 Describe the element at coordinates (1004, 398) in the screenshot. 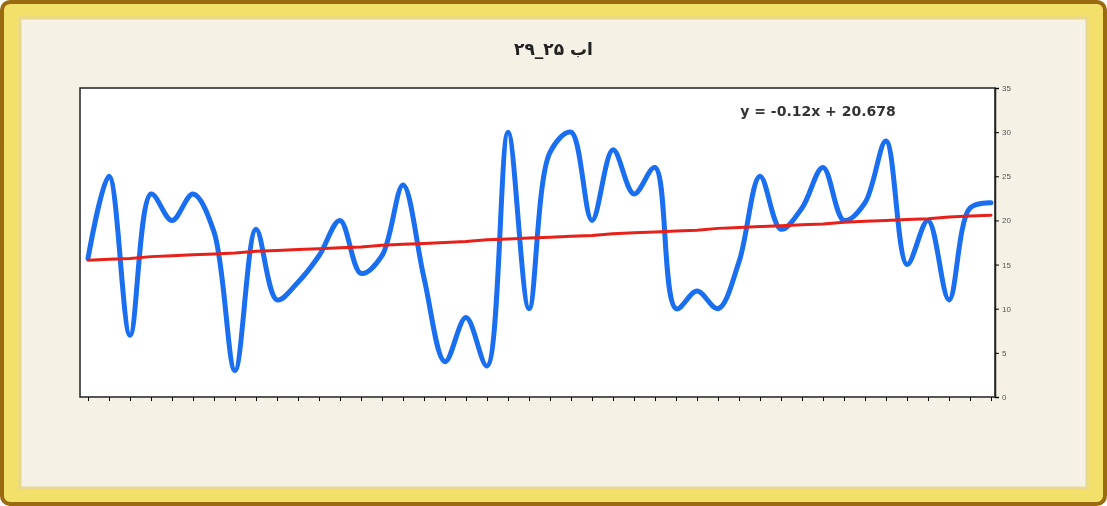

I see `y-tick-label: 0` at that location.